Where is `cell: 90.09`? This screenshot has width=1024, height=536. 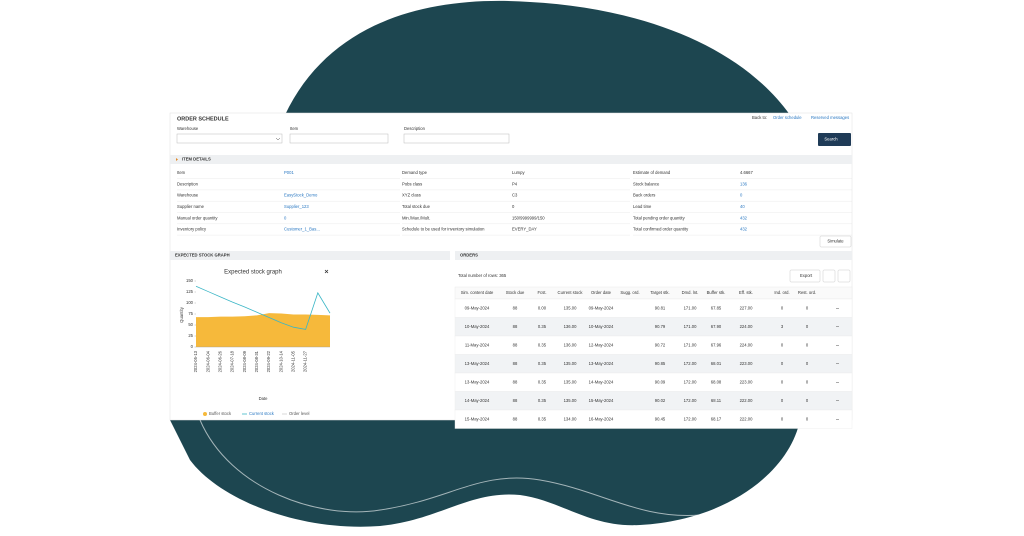
cell: 90.09 is located at coordinates (660, 381).